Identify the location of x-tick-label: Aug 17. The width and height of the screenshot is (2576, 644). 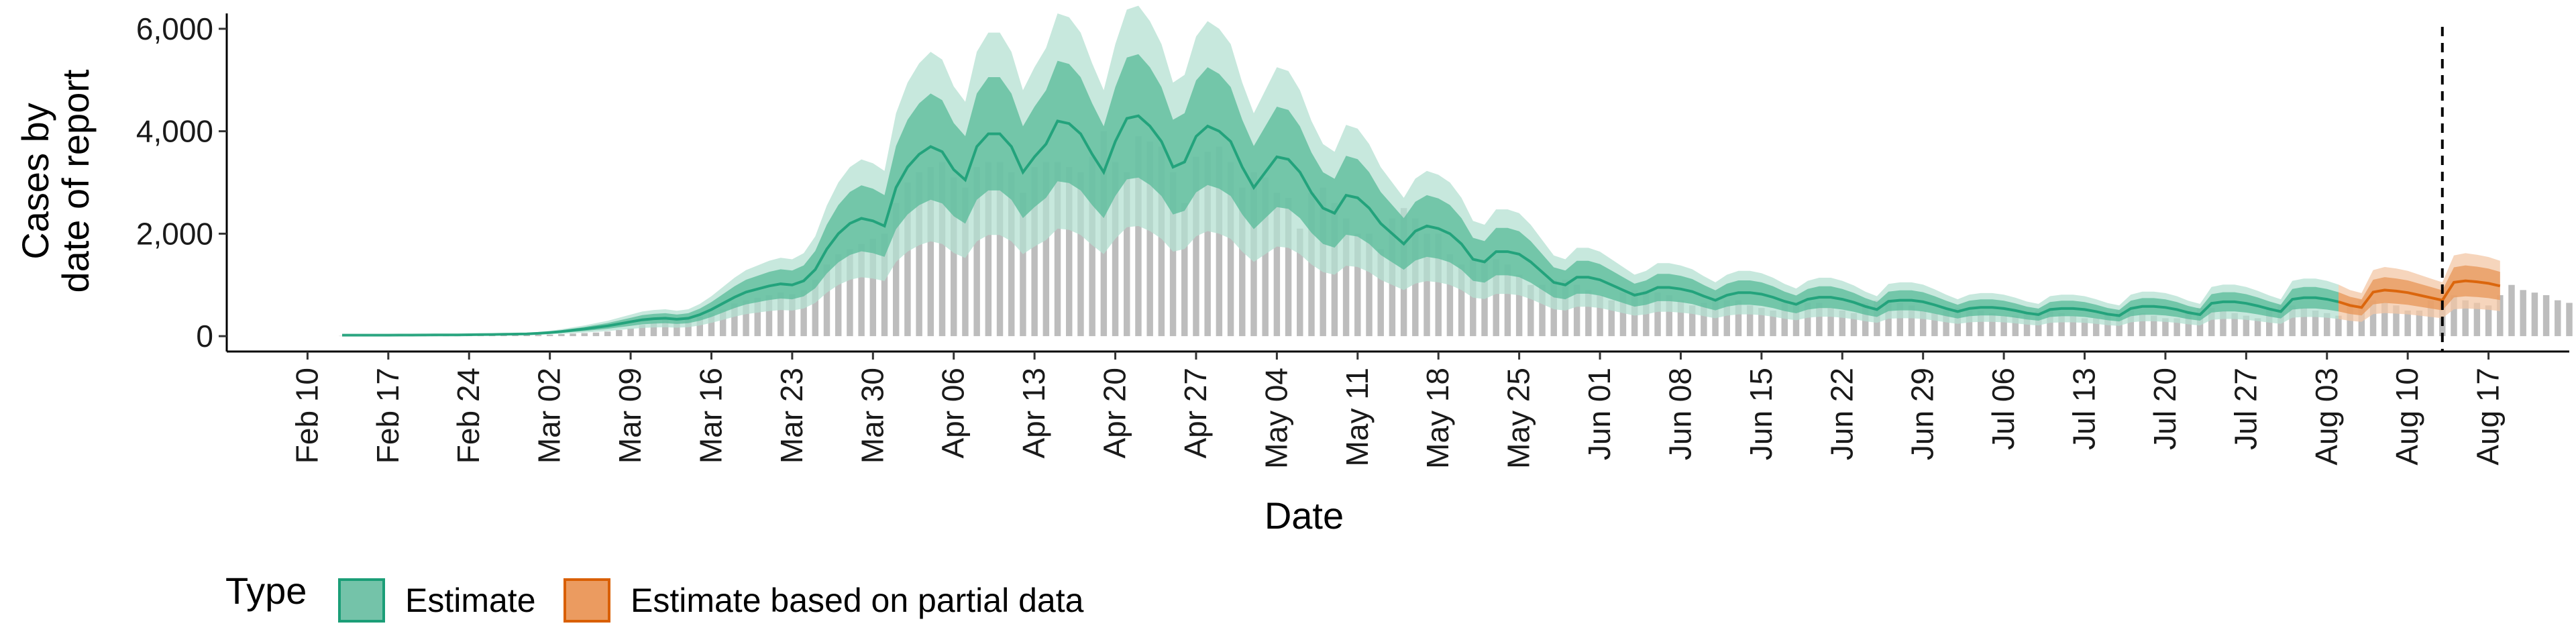
(2488, 417).